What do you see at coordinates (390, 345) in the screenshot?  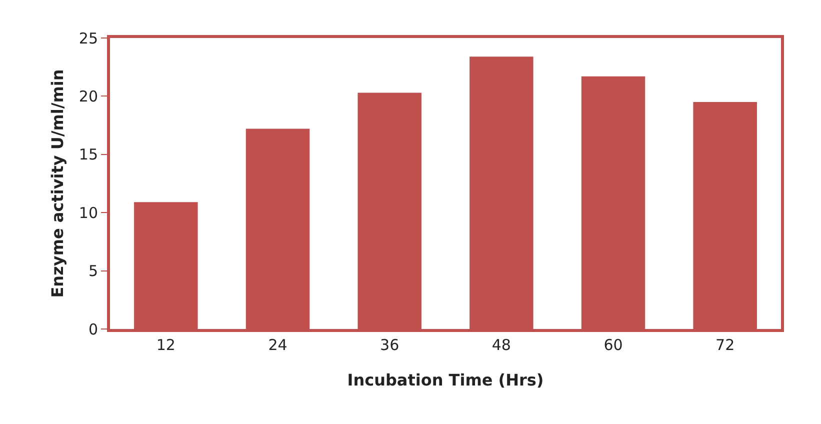 I see `x-tick-label: 36` at bounding box center [390, 345].